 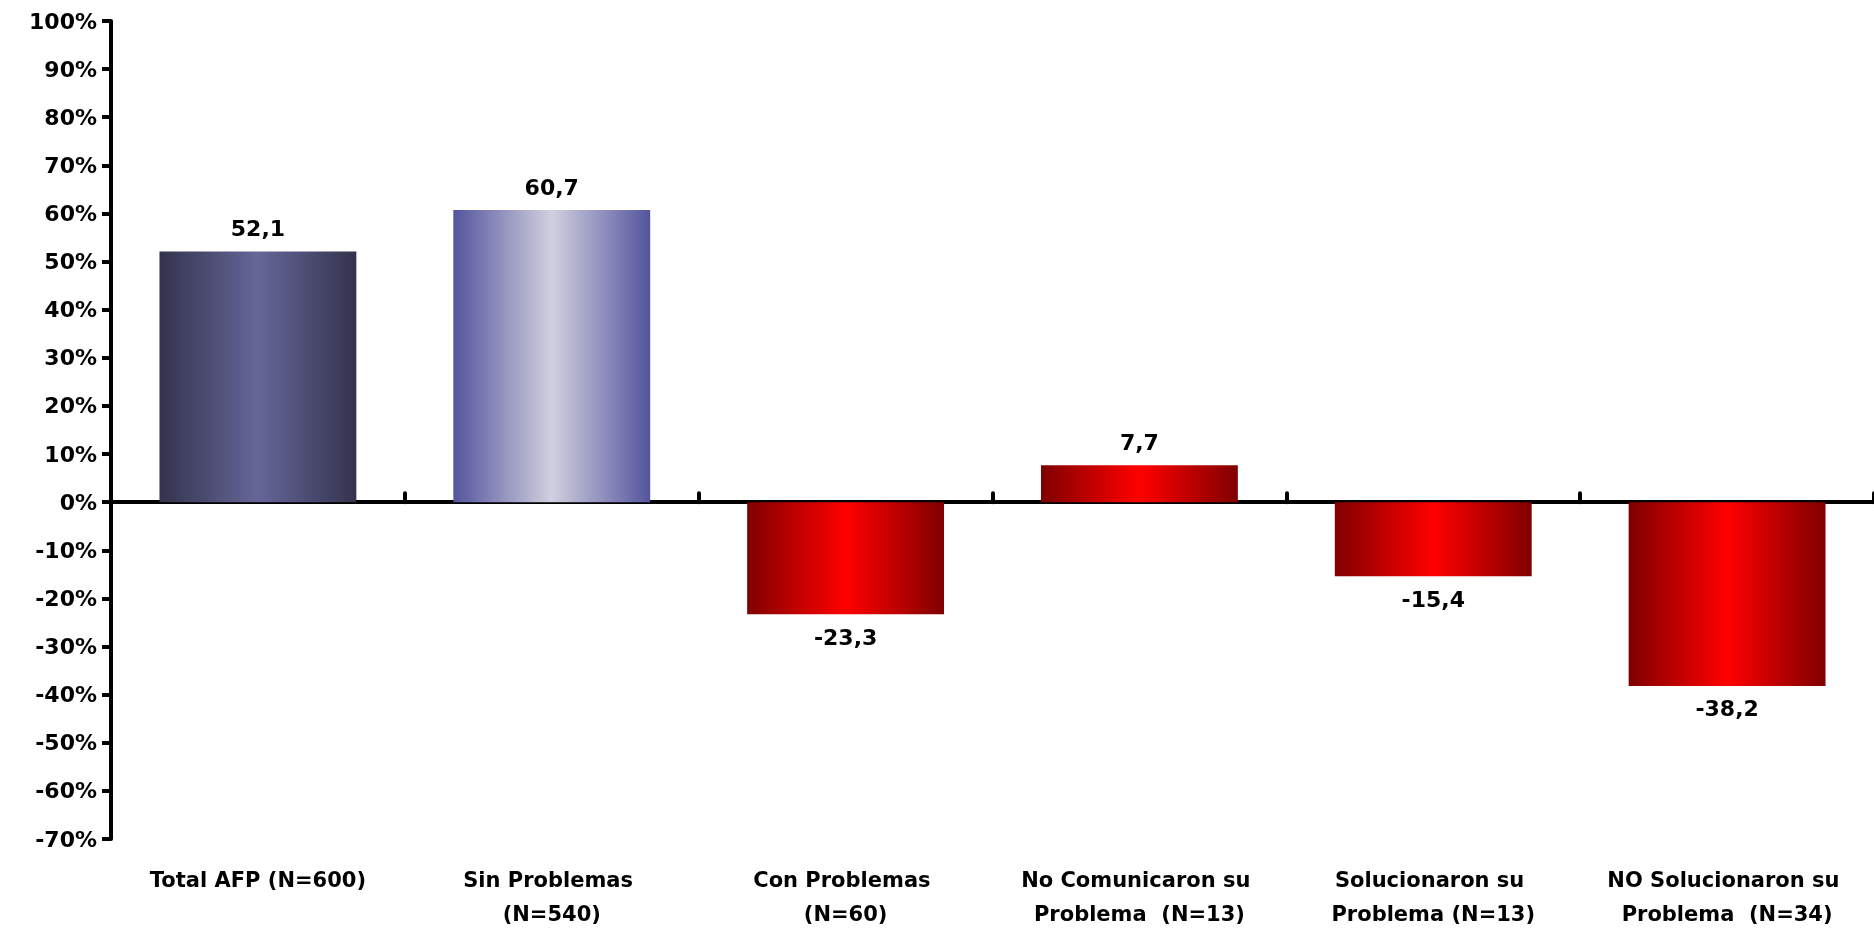 I want to click on y-tick-label: 100%, so click(x=63, y=21).